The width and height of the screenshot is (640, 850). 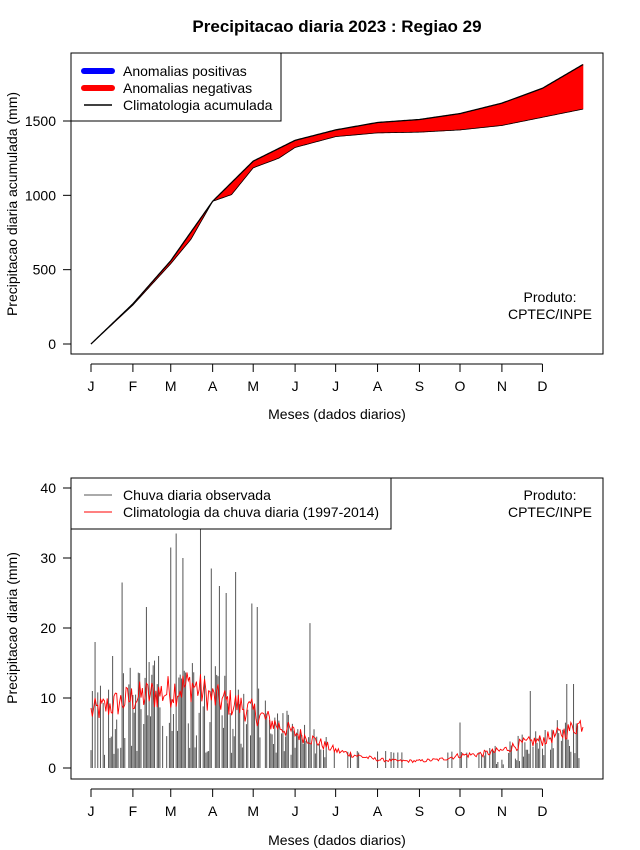 I want to click on daily-legend-box, so click(x=231, y=503).